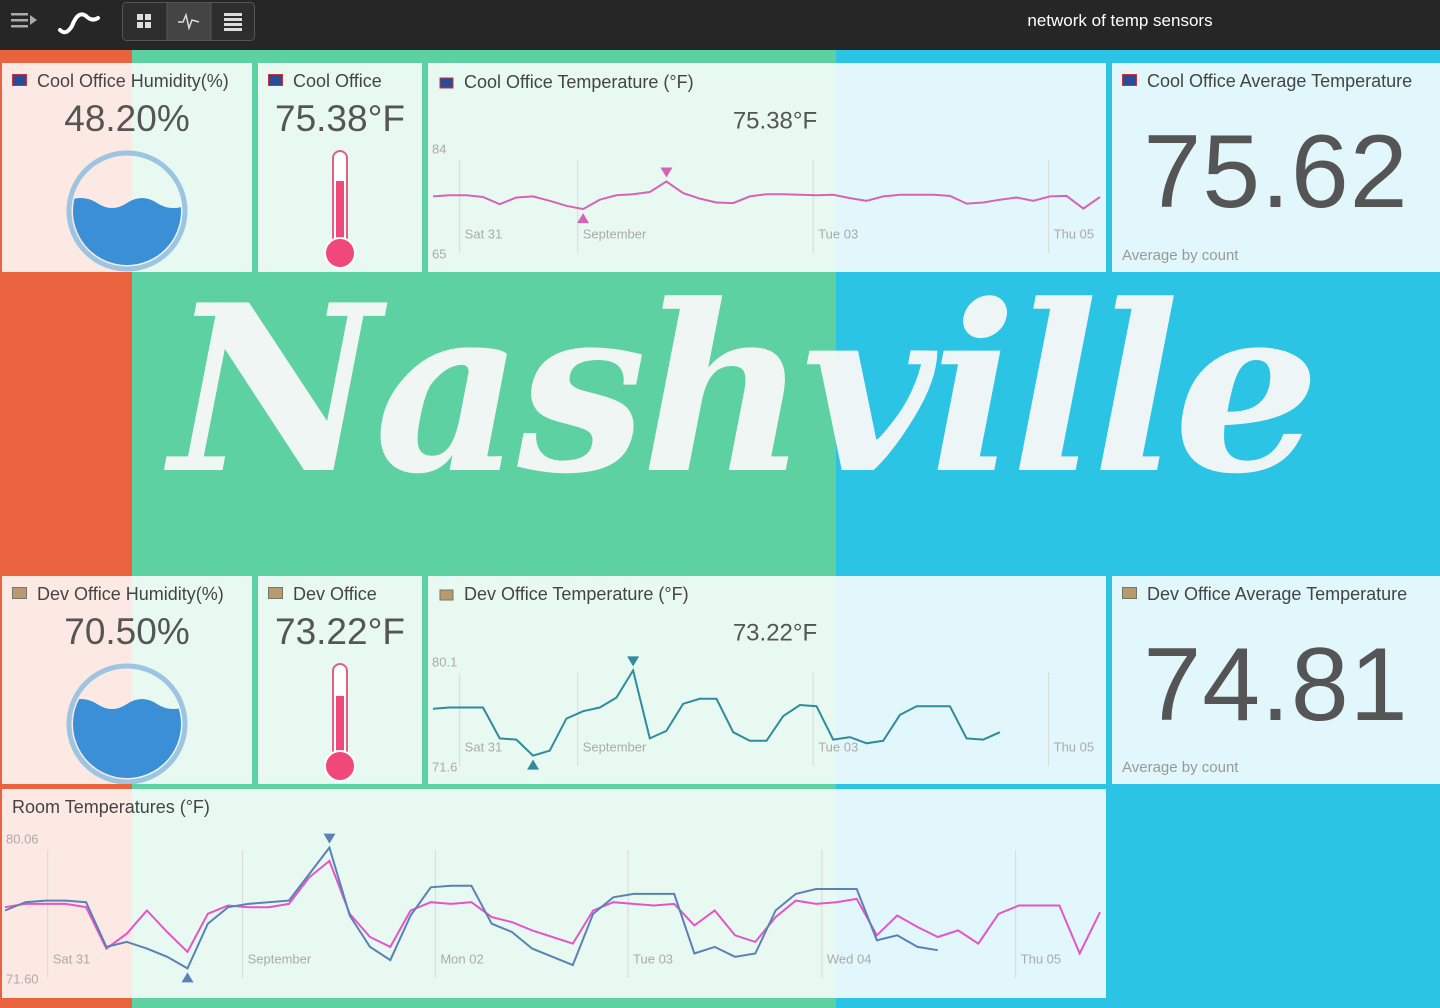  Describe the element at coordinates (1119, 20) in the screenshot. I see `header-title: network of temp sensors` at that location.